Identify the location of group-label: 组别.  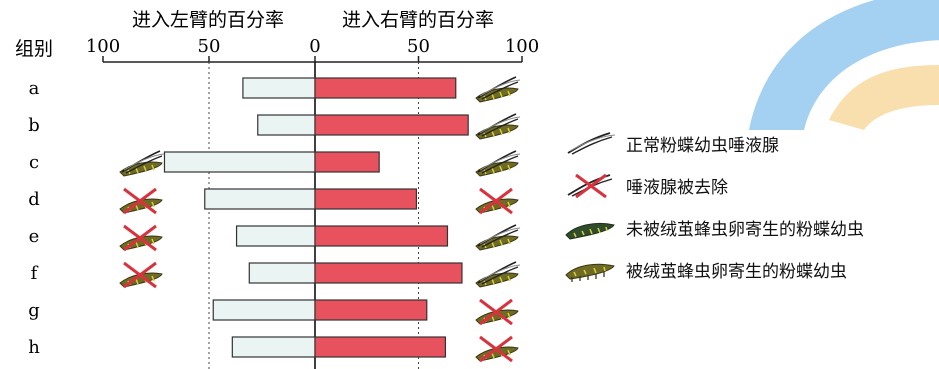
(34, 49).